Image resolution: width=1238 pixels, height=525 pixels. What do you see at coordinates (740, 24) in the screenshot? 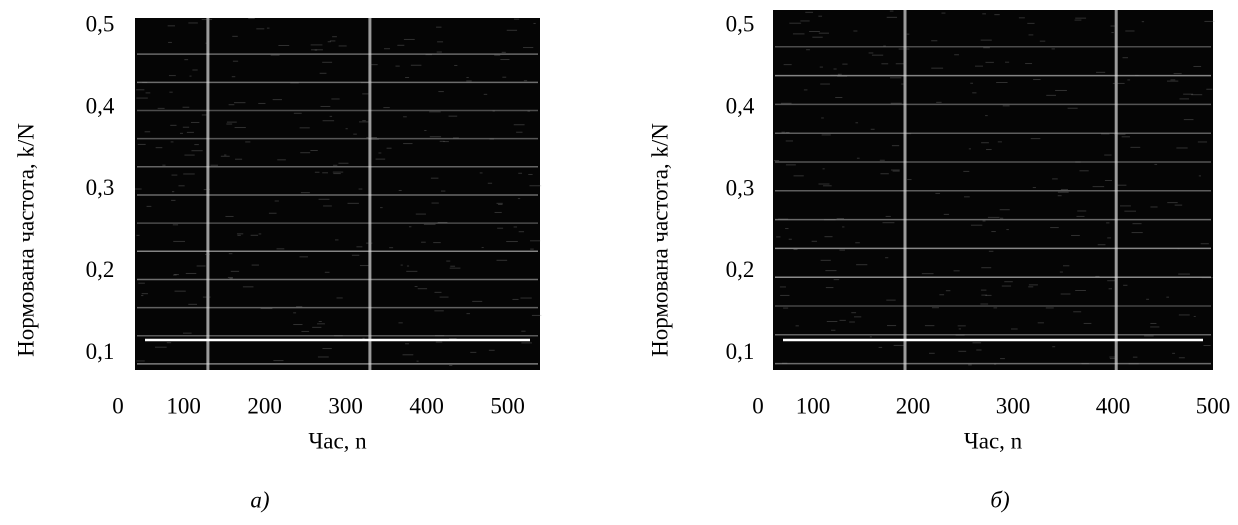
I see `y-tick-label: 0,5` at bounding box center [740, 24].